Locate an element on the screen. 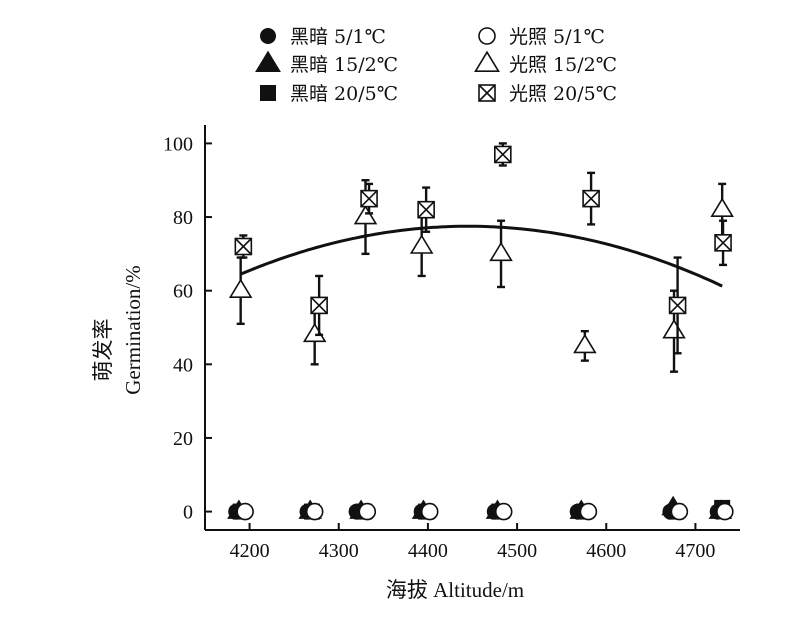  y-tick-label: 80 is located at coordinates (183, 218).